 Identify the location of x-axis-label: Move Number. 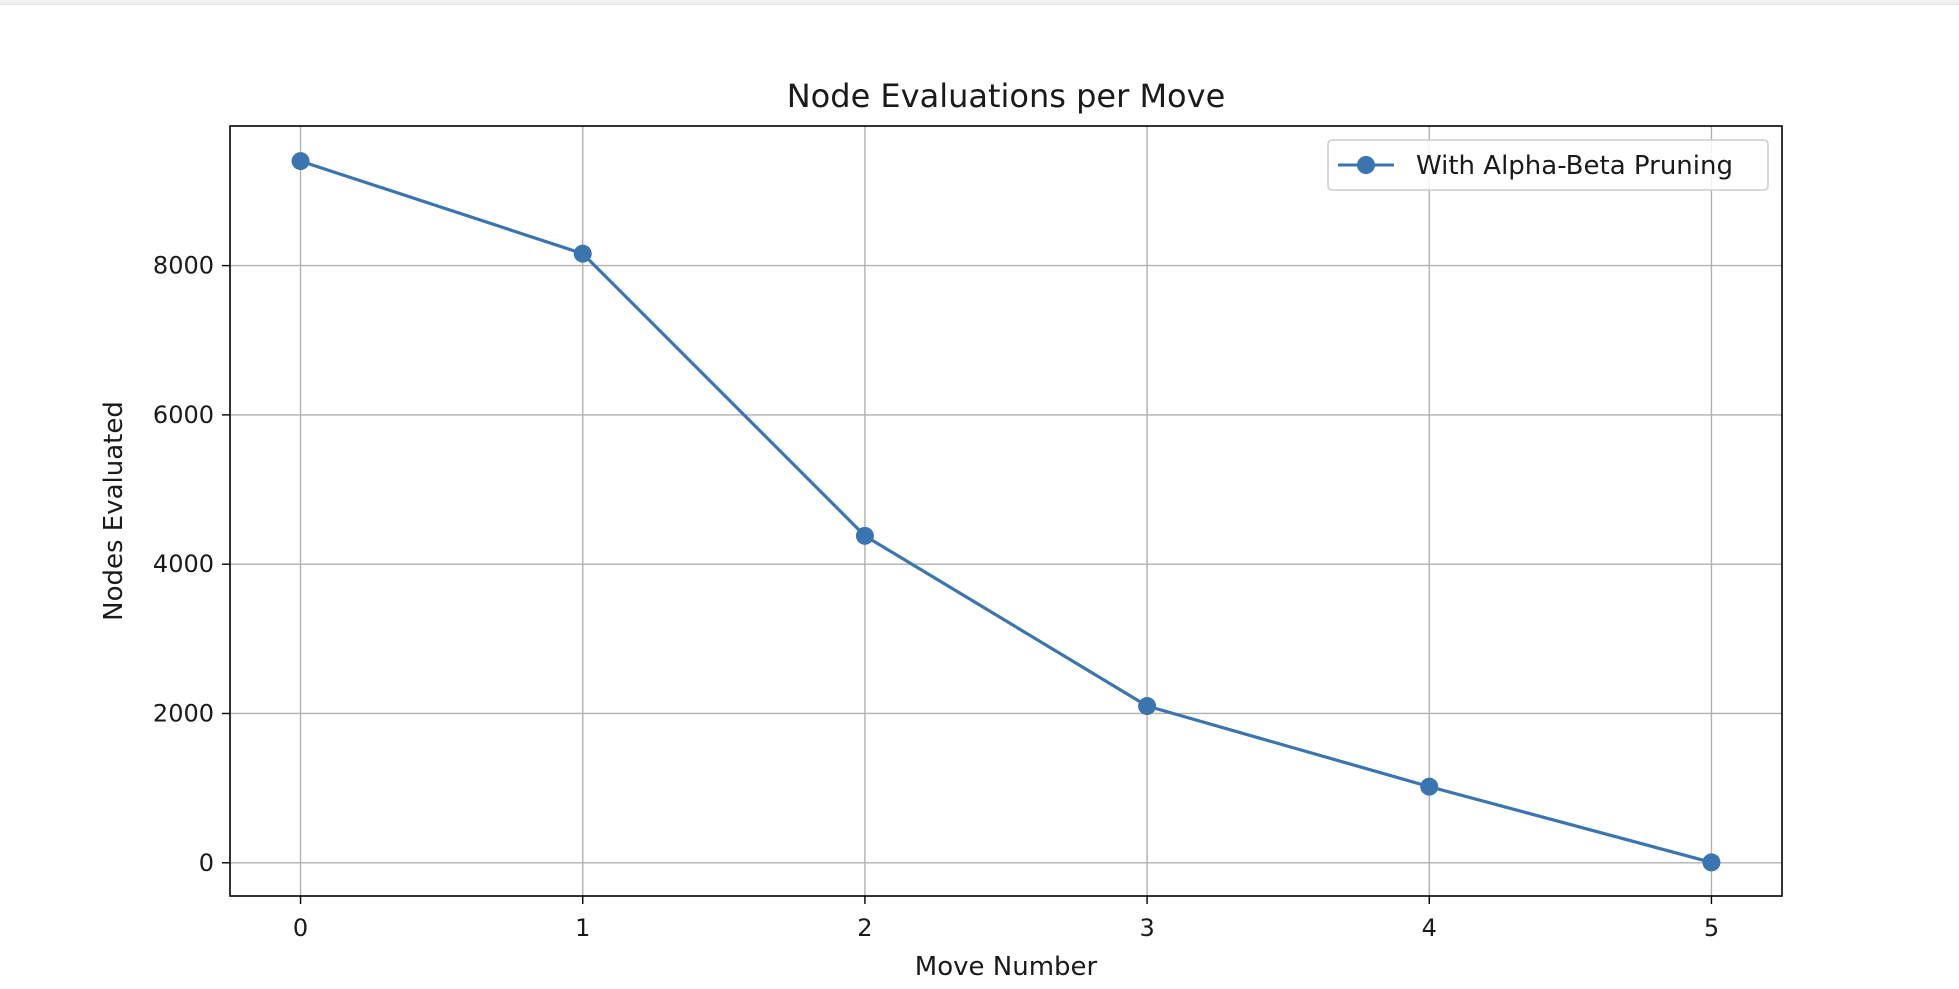
(1006, 967).